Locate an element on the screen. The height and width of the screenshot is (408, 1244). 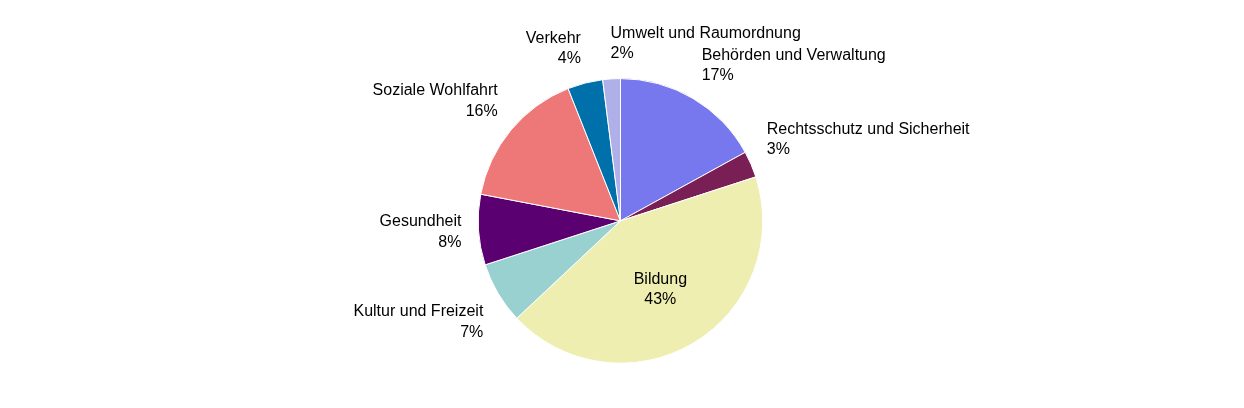
data-label: 43% is located at coordinates (660, 299).